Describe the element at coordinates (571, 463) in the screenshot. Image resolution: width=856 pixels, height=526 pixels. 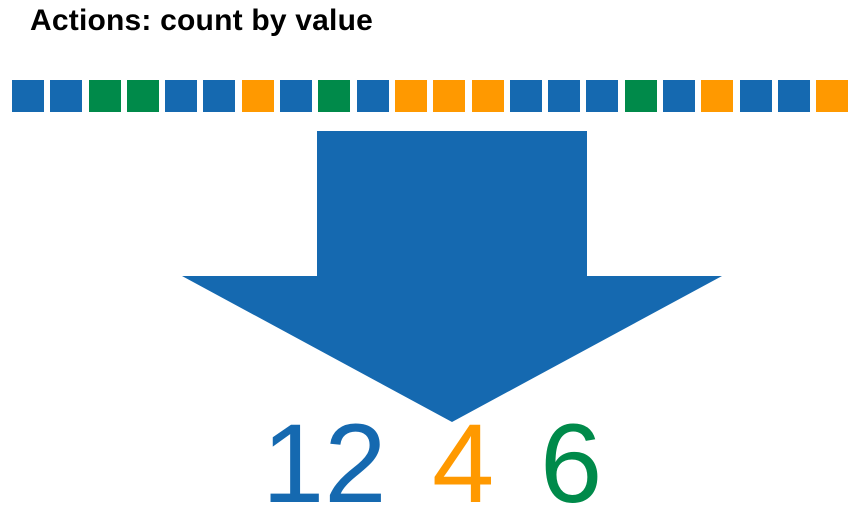
I see `count-green: 6` at that location.